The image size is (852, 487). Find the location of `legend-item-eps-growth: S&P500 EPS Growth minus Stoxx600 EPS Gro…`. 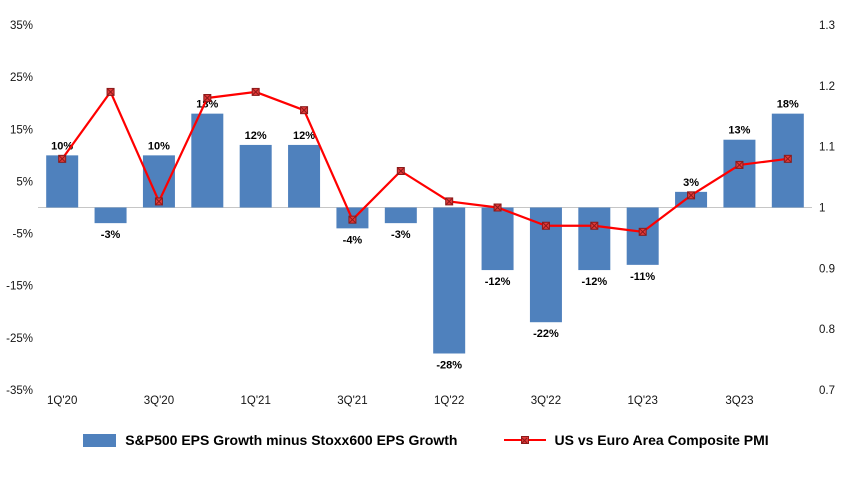

legend-item-eps-growth: S&P500 EPS Growth minus Stoxx600 EPS Gro… is located at coordinates (270, 440).